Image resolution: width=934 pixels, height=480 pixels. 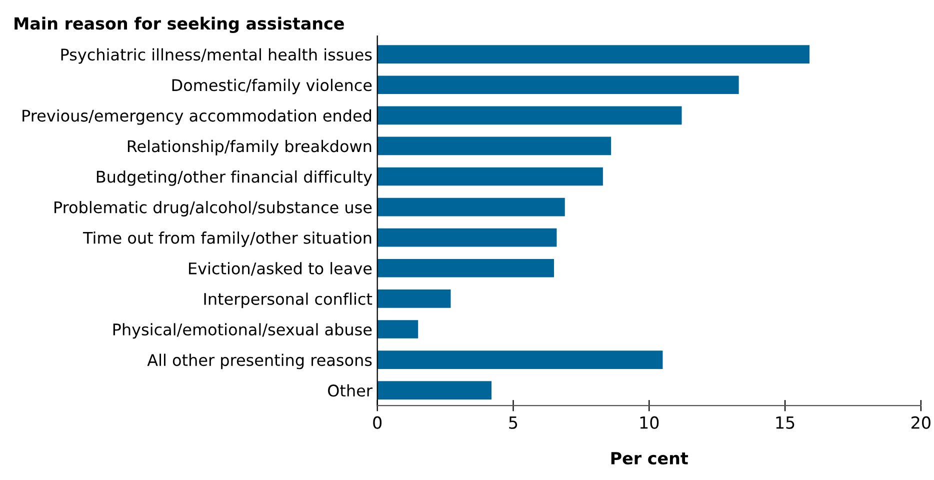 I want to click on x-tick-label: 15, so click(x=785, y=422).